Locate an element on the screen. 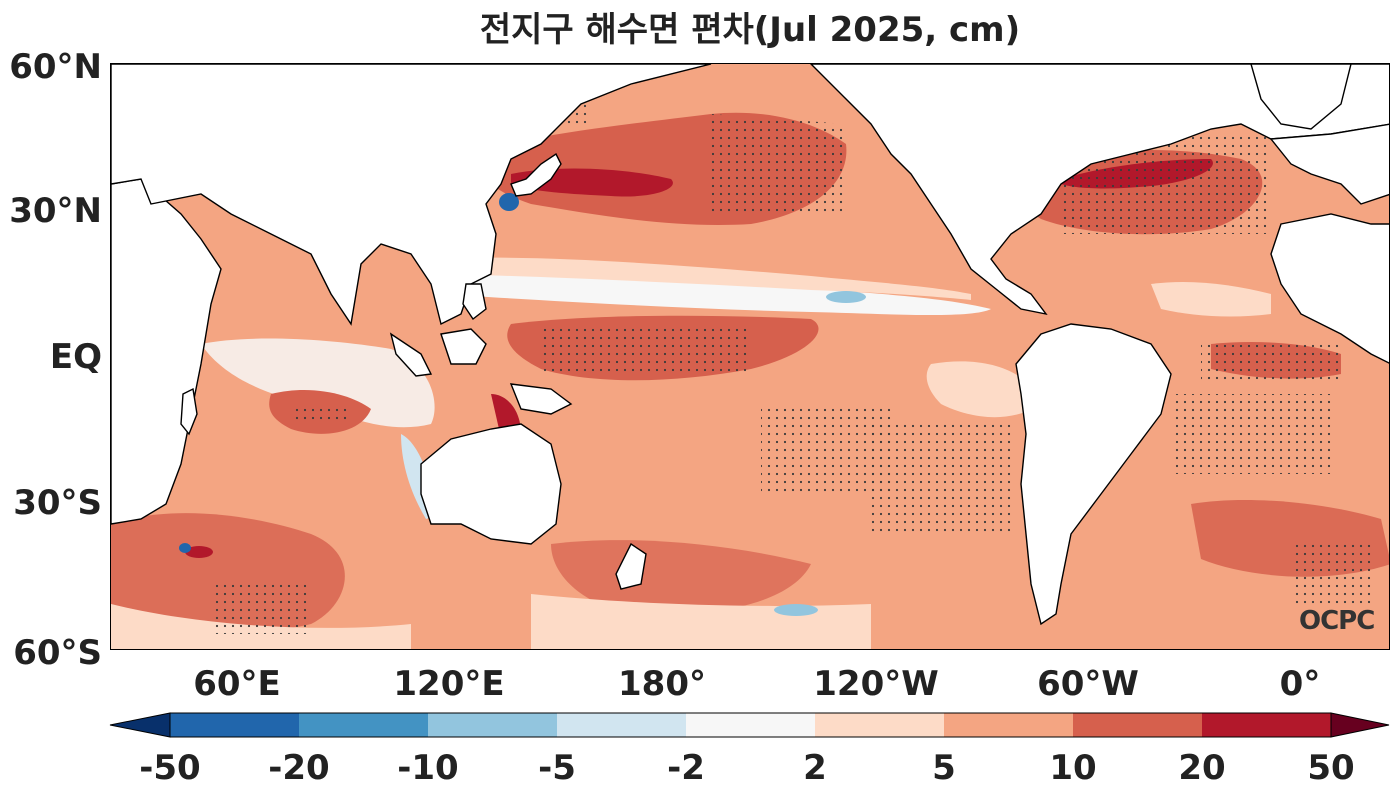 The width and height of the screenshot is (1400, 794). chart-title: 전지구 해수면 편차(Jul 2025, cm) is located at coordinates (750, 30).